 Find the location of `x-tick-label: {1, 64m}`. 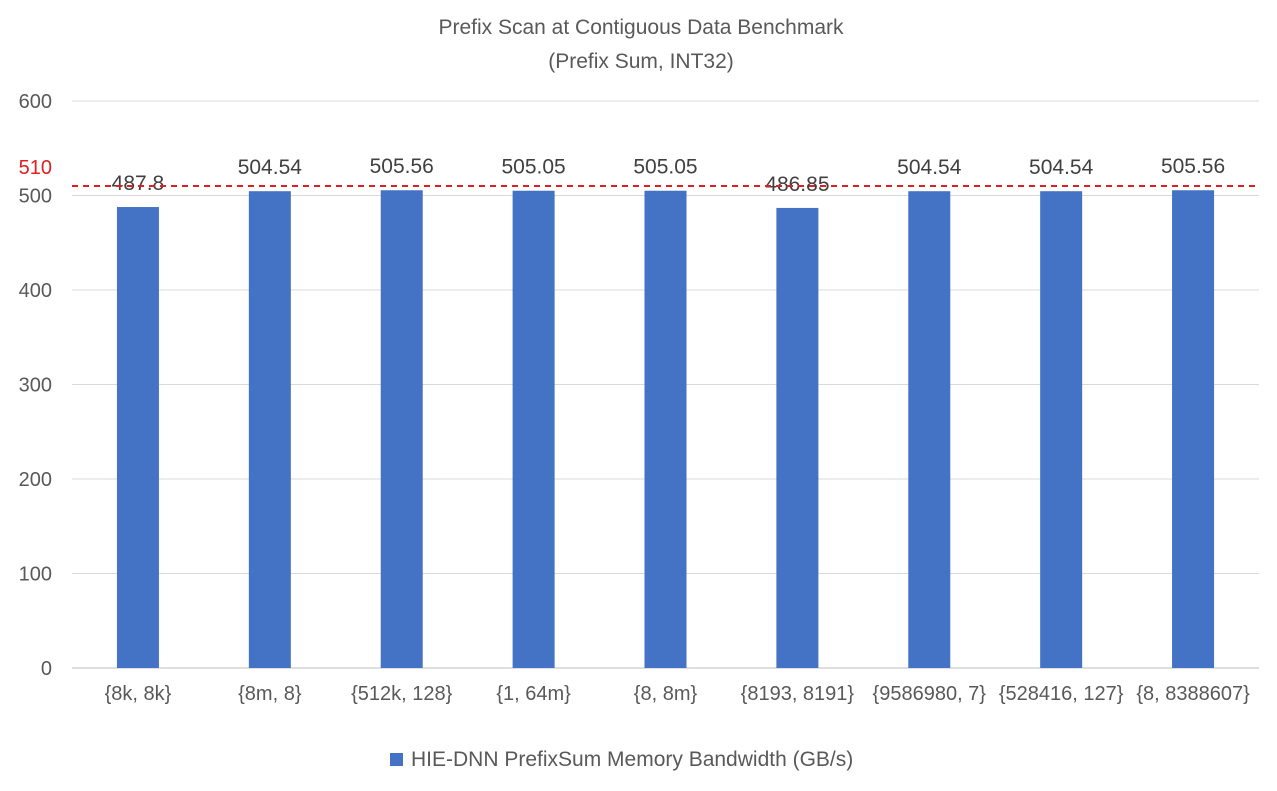

x-tick-label: {1, 64m} is located at coordinates (533, 694).